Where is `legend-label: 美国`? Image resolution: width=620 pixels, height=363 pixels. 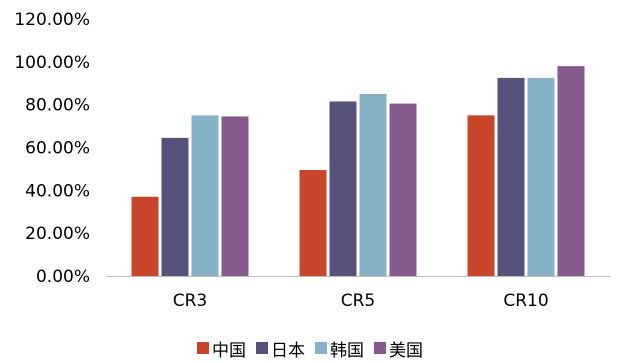
legend-label: 美国 is located at coordinates (406, 350).